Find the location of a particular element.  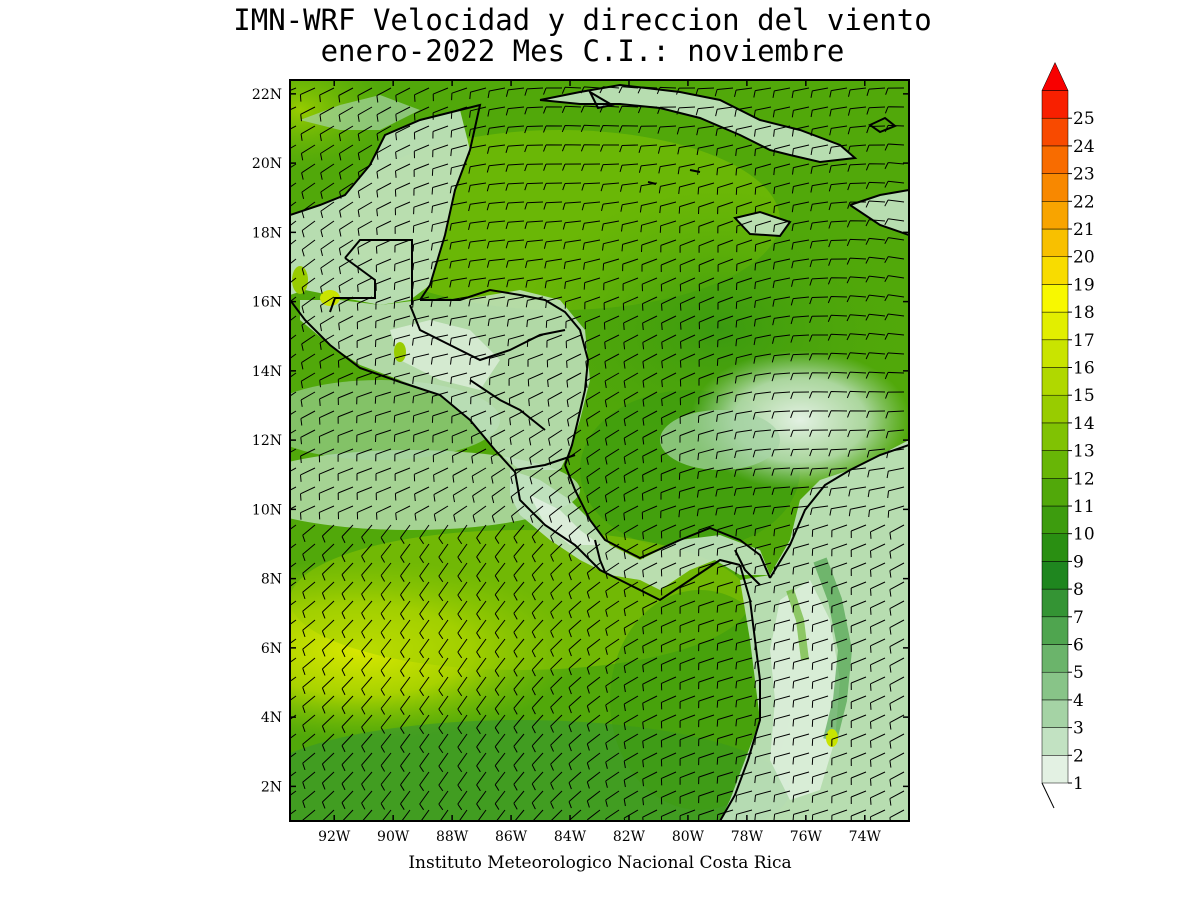

lon-tick-label: 74W is located at coordinates (865, 837).